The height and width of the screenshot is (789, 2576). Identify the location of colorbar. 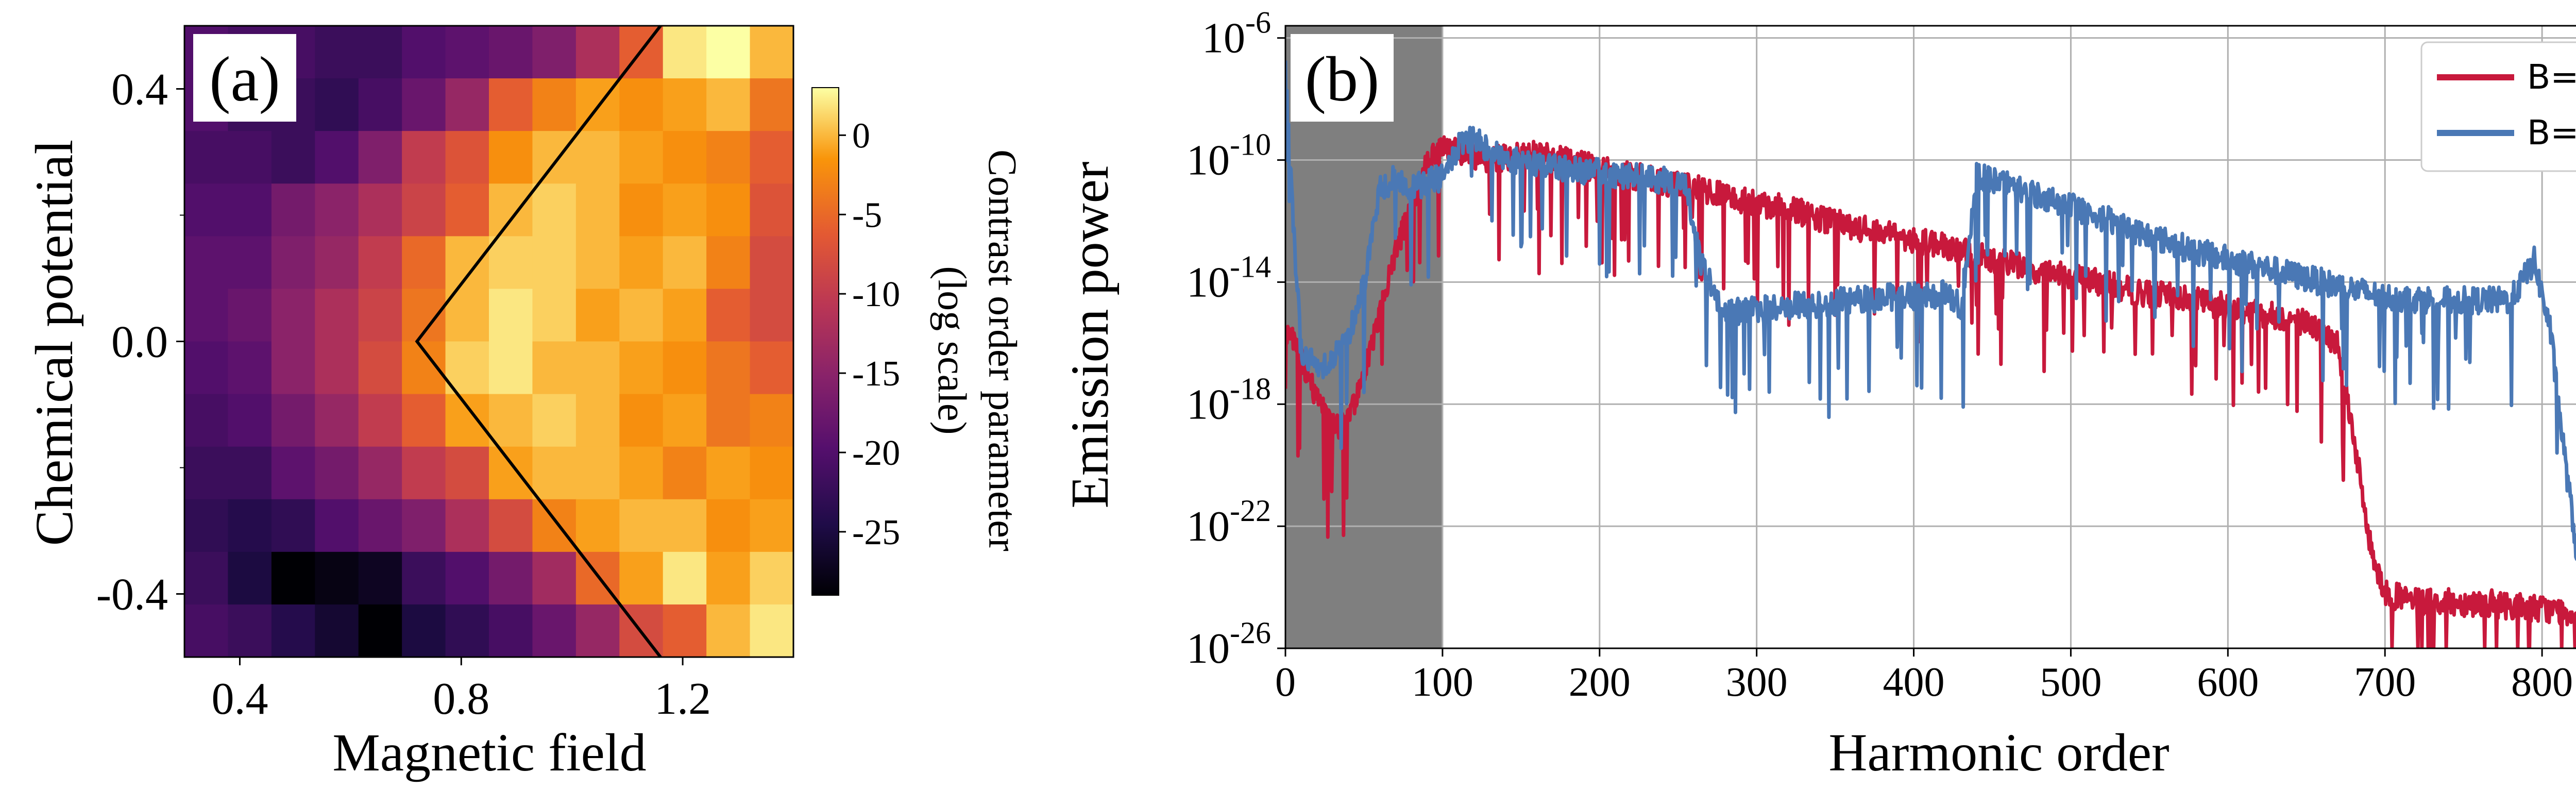
(825, 341).